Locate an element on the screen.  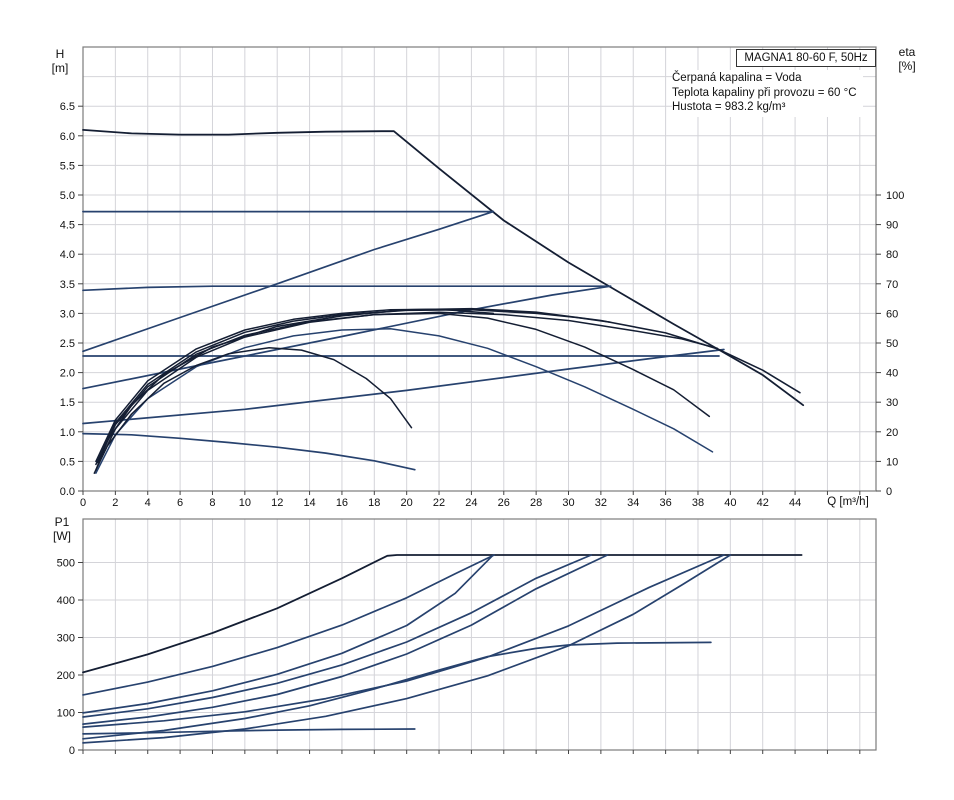
p1-axis-label: P1 [W] is located at coordinates (62, 529).